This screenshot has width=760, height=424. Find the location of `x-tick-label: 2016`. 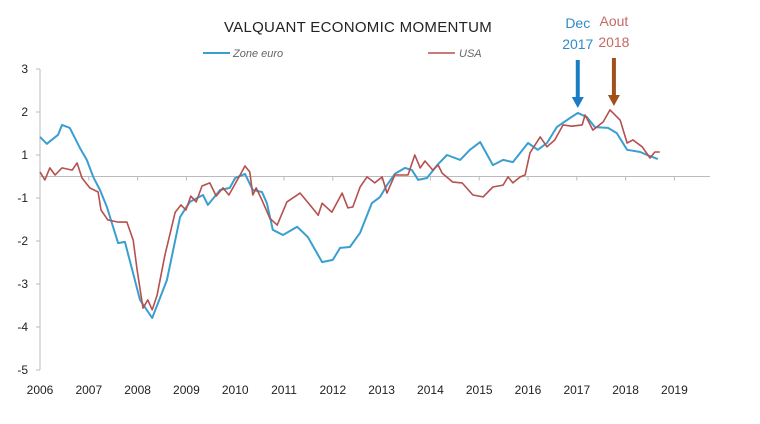

x-tick-label: 2016 is located at coordinates (528, 390).